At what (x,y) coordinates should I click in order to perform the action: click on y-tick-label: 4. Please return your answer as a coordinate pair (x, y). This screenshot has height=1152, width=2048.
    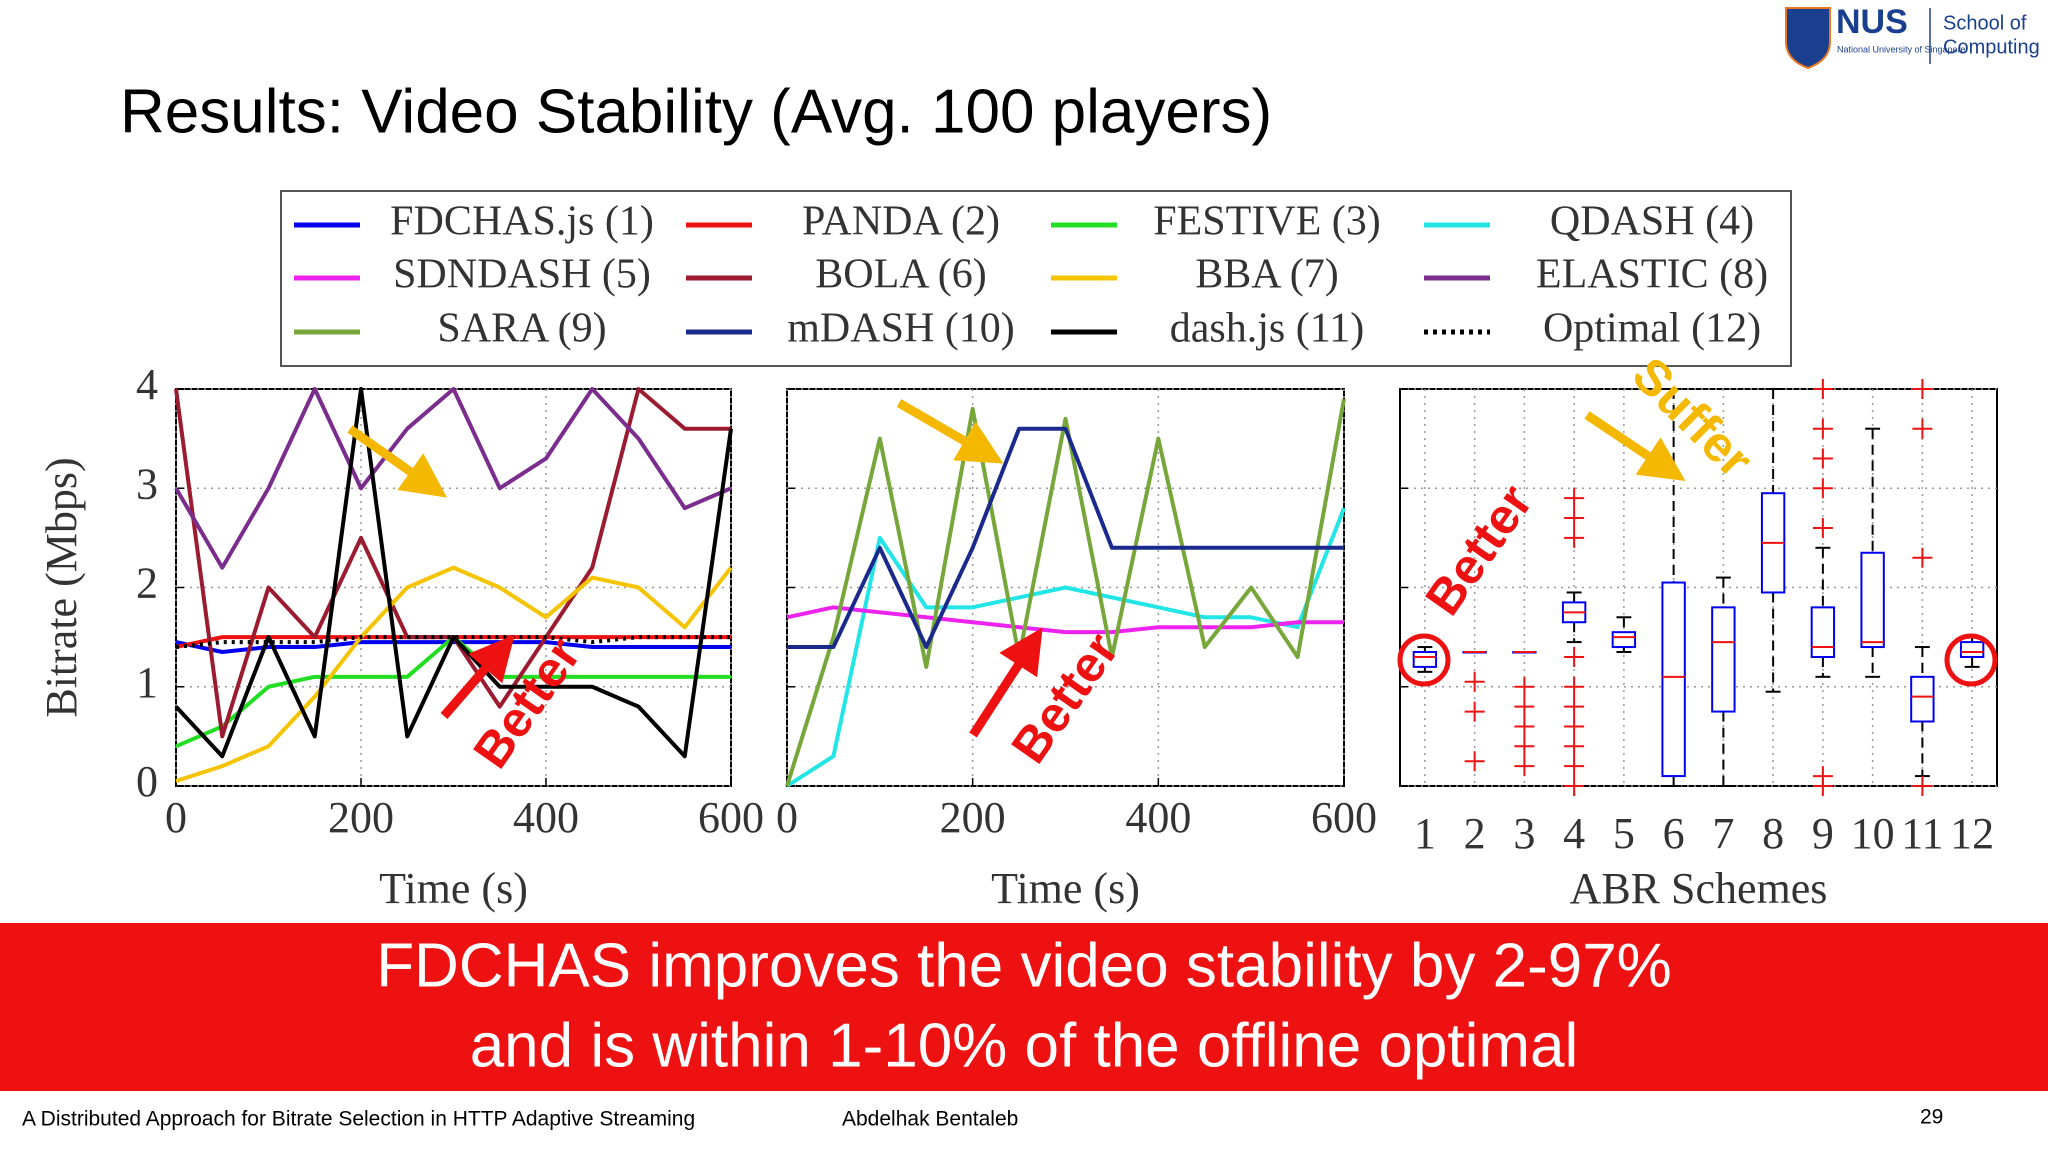
    Looking at the image, I should click on (147, 384).